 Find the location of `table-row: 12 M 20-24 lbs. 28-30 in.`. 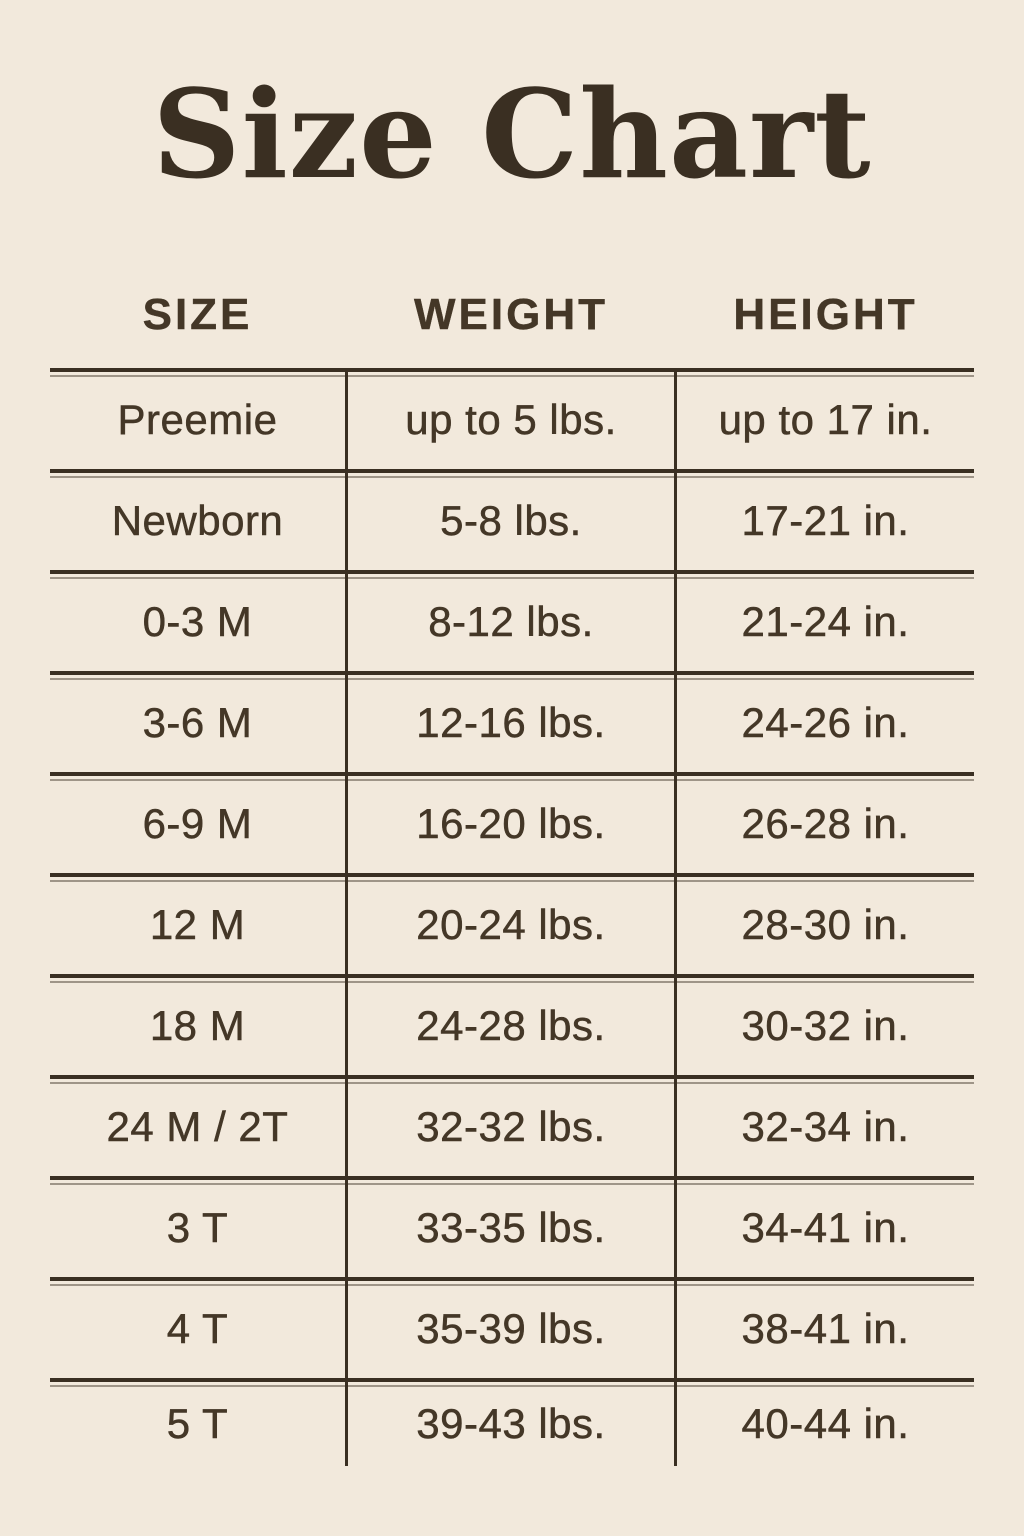

table-row: 12 M 20-24 lbs. 28-30 in. is located at coordinates (512, 923).